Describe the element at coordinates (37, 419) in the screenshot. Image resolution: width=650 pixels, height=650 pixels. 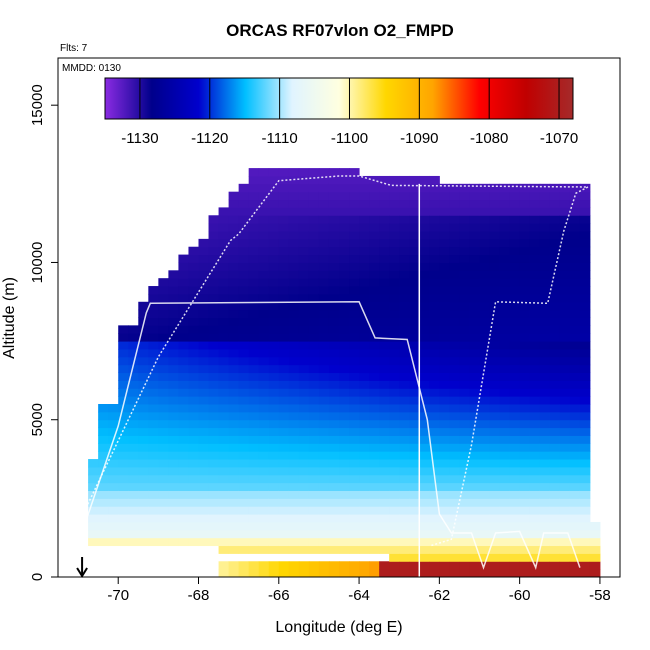
I see `y-tick-label: 5000` at that location.